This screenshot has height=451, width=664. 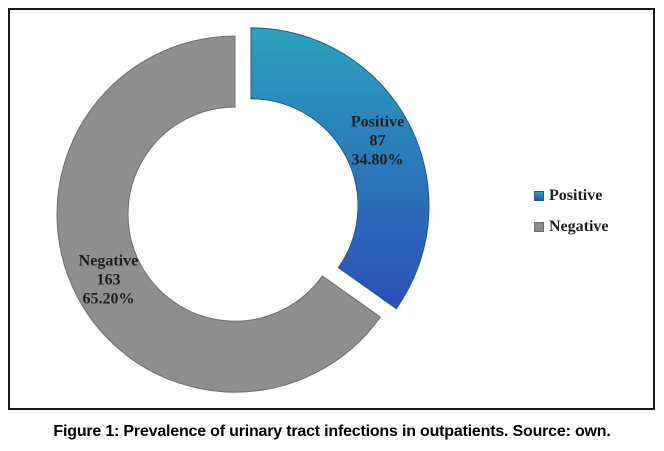 I want to click on data-label-positive-category: Positive, so click(x=377, y=121).